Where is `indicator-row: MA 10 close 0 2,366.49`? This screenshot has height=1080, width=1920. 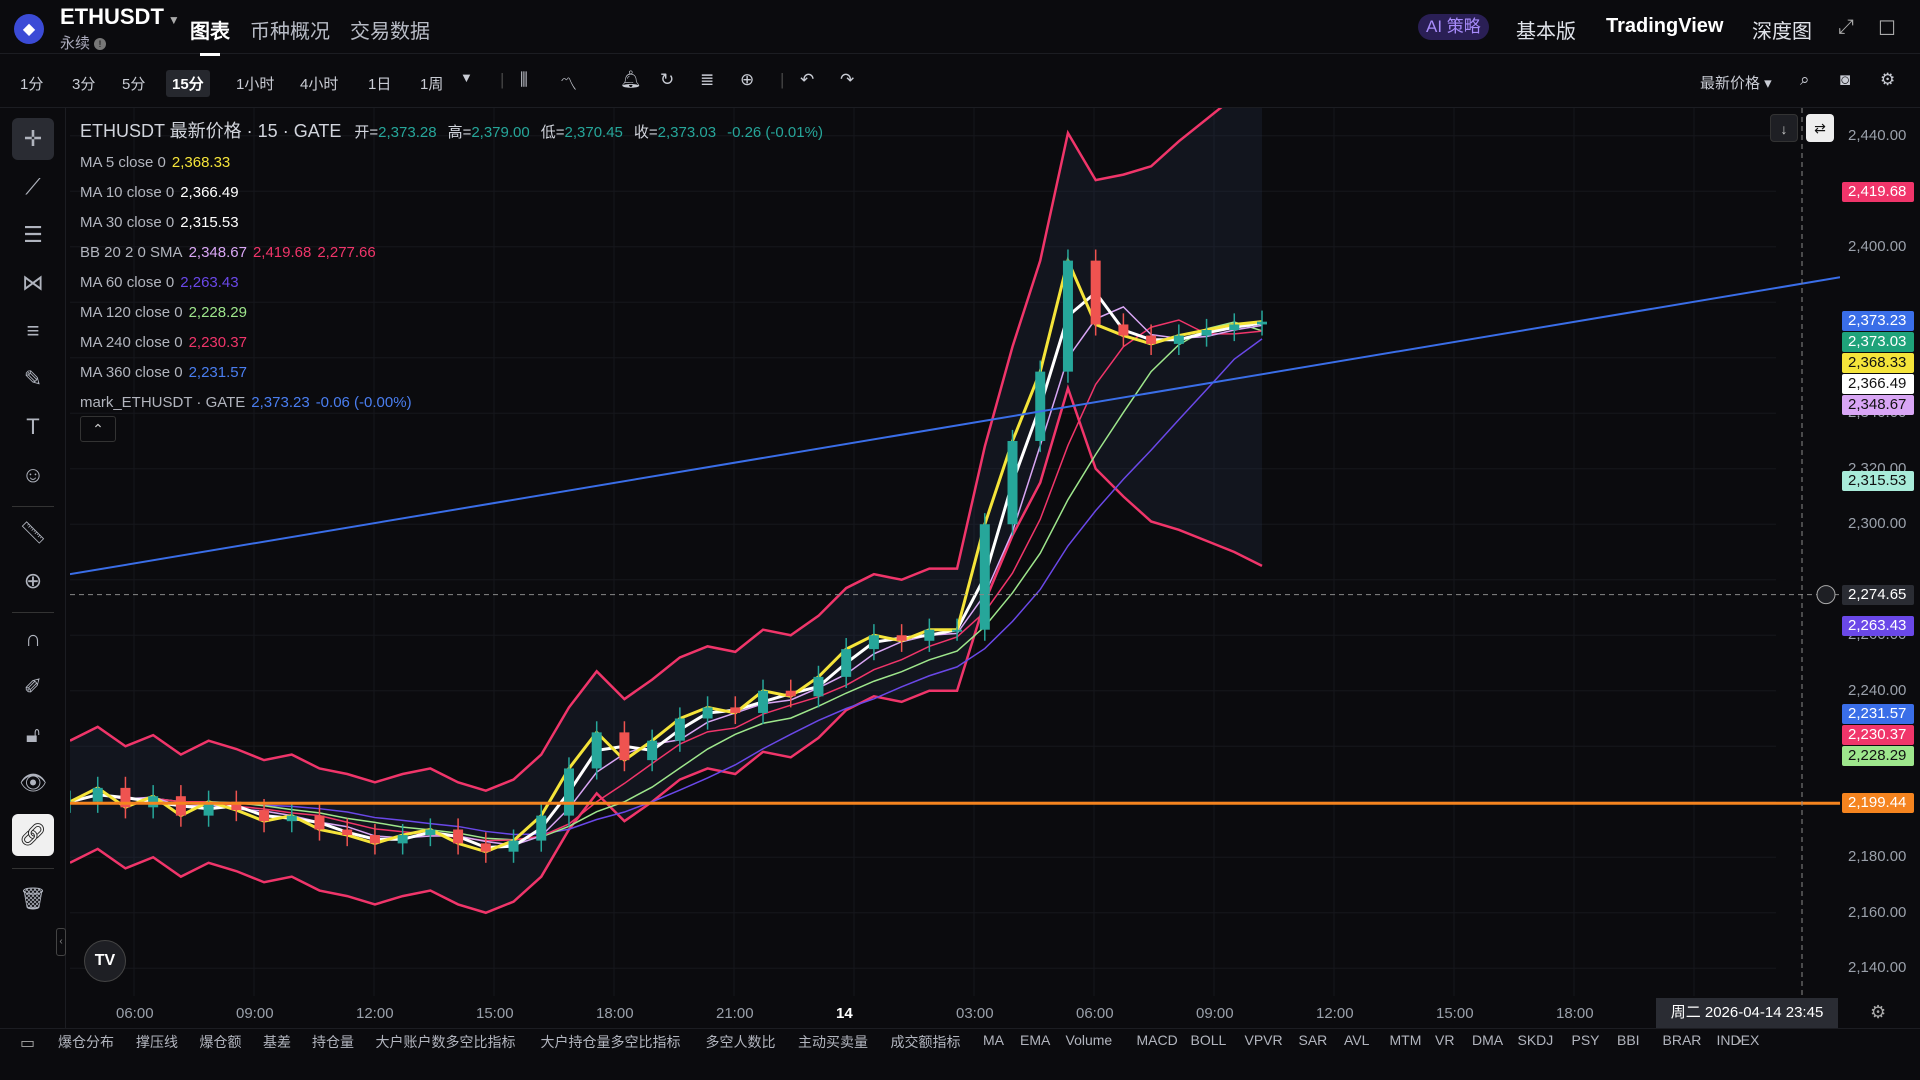
indicator-row: MA 10 close 0 2,366.49 is located at coordinates (451, 193).